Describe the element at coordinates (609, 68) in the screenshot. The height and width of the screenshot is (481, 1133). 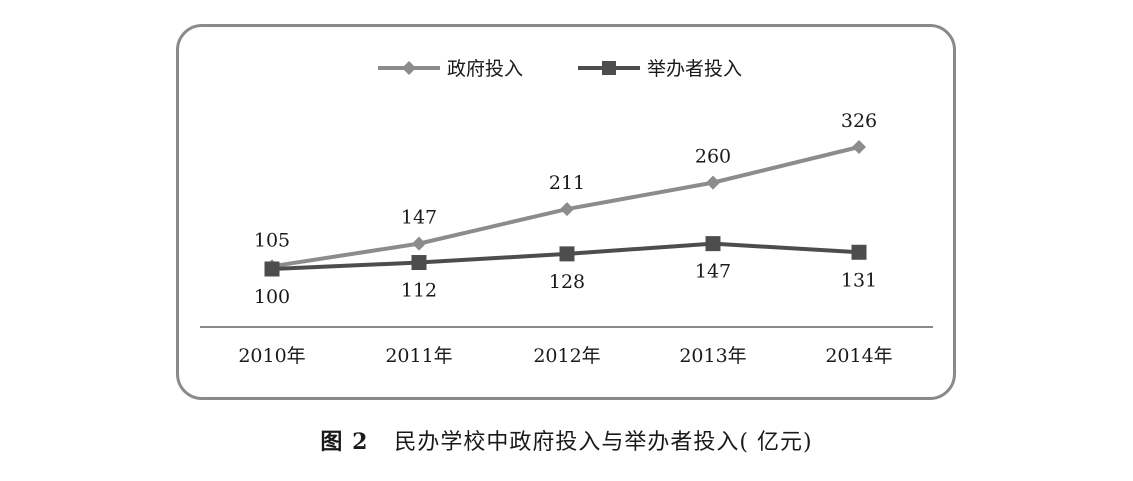
I see `legend-square-icon` at that location.